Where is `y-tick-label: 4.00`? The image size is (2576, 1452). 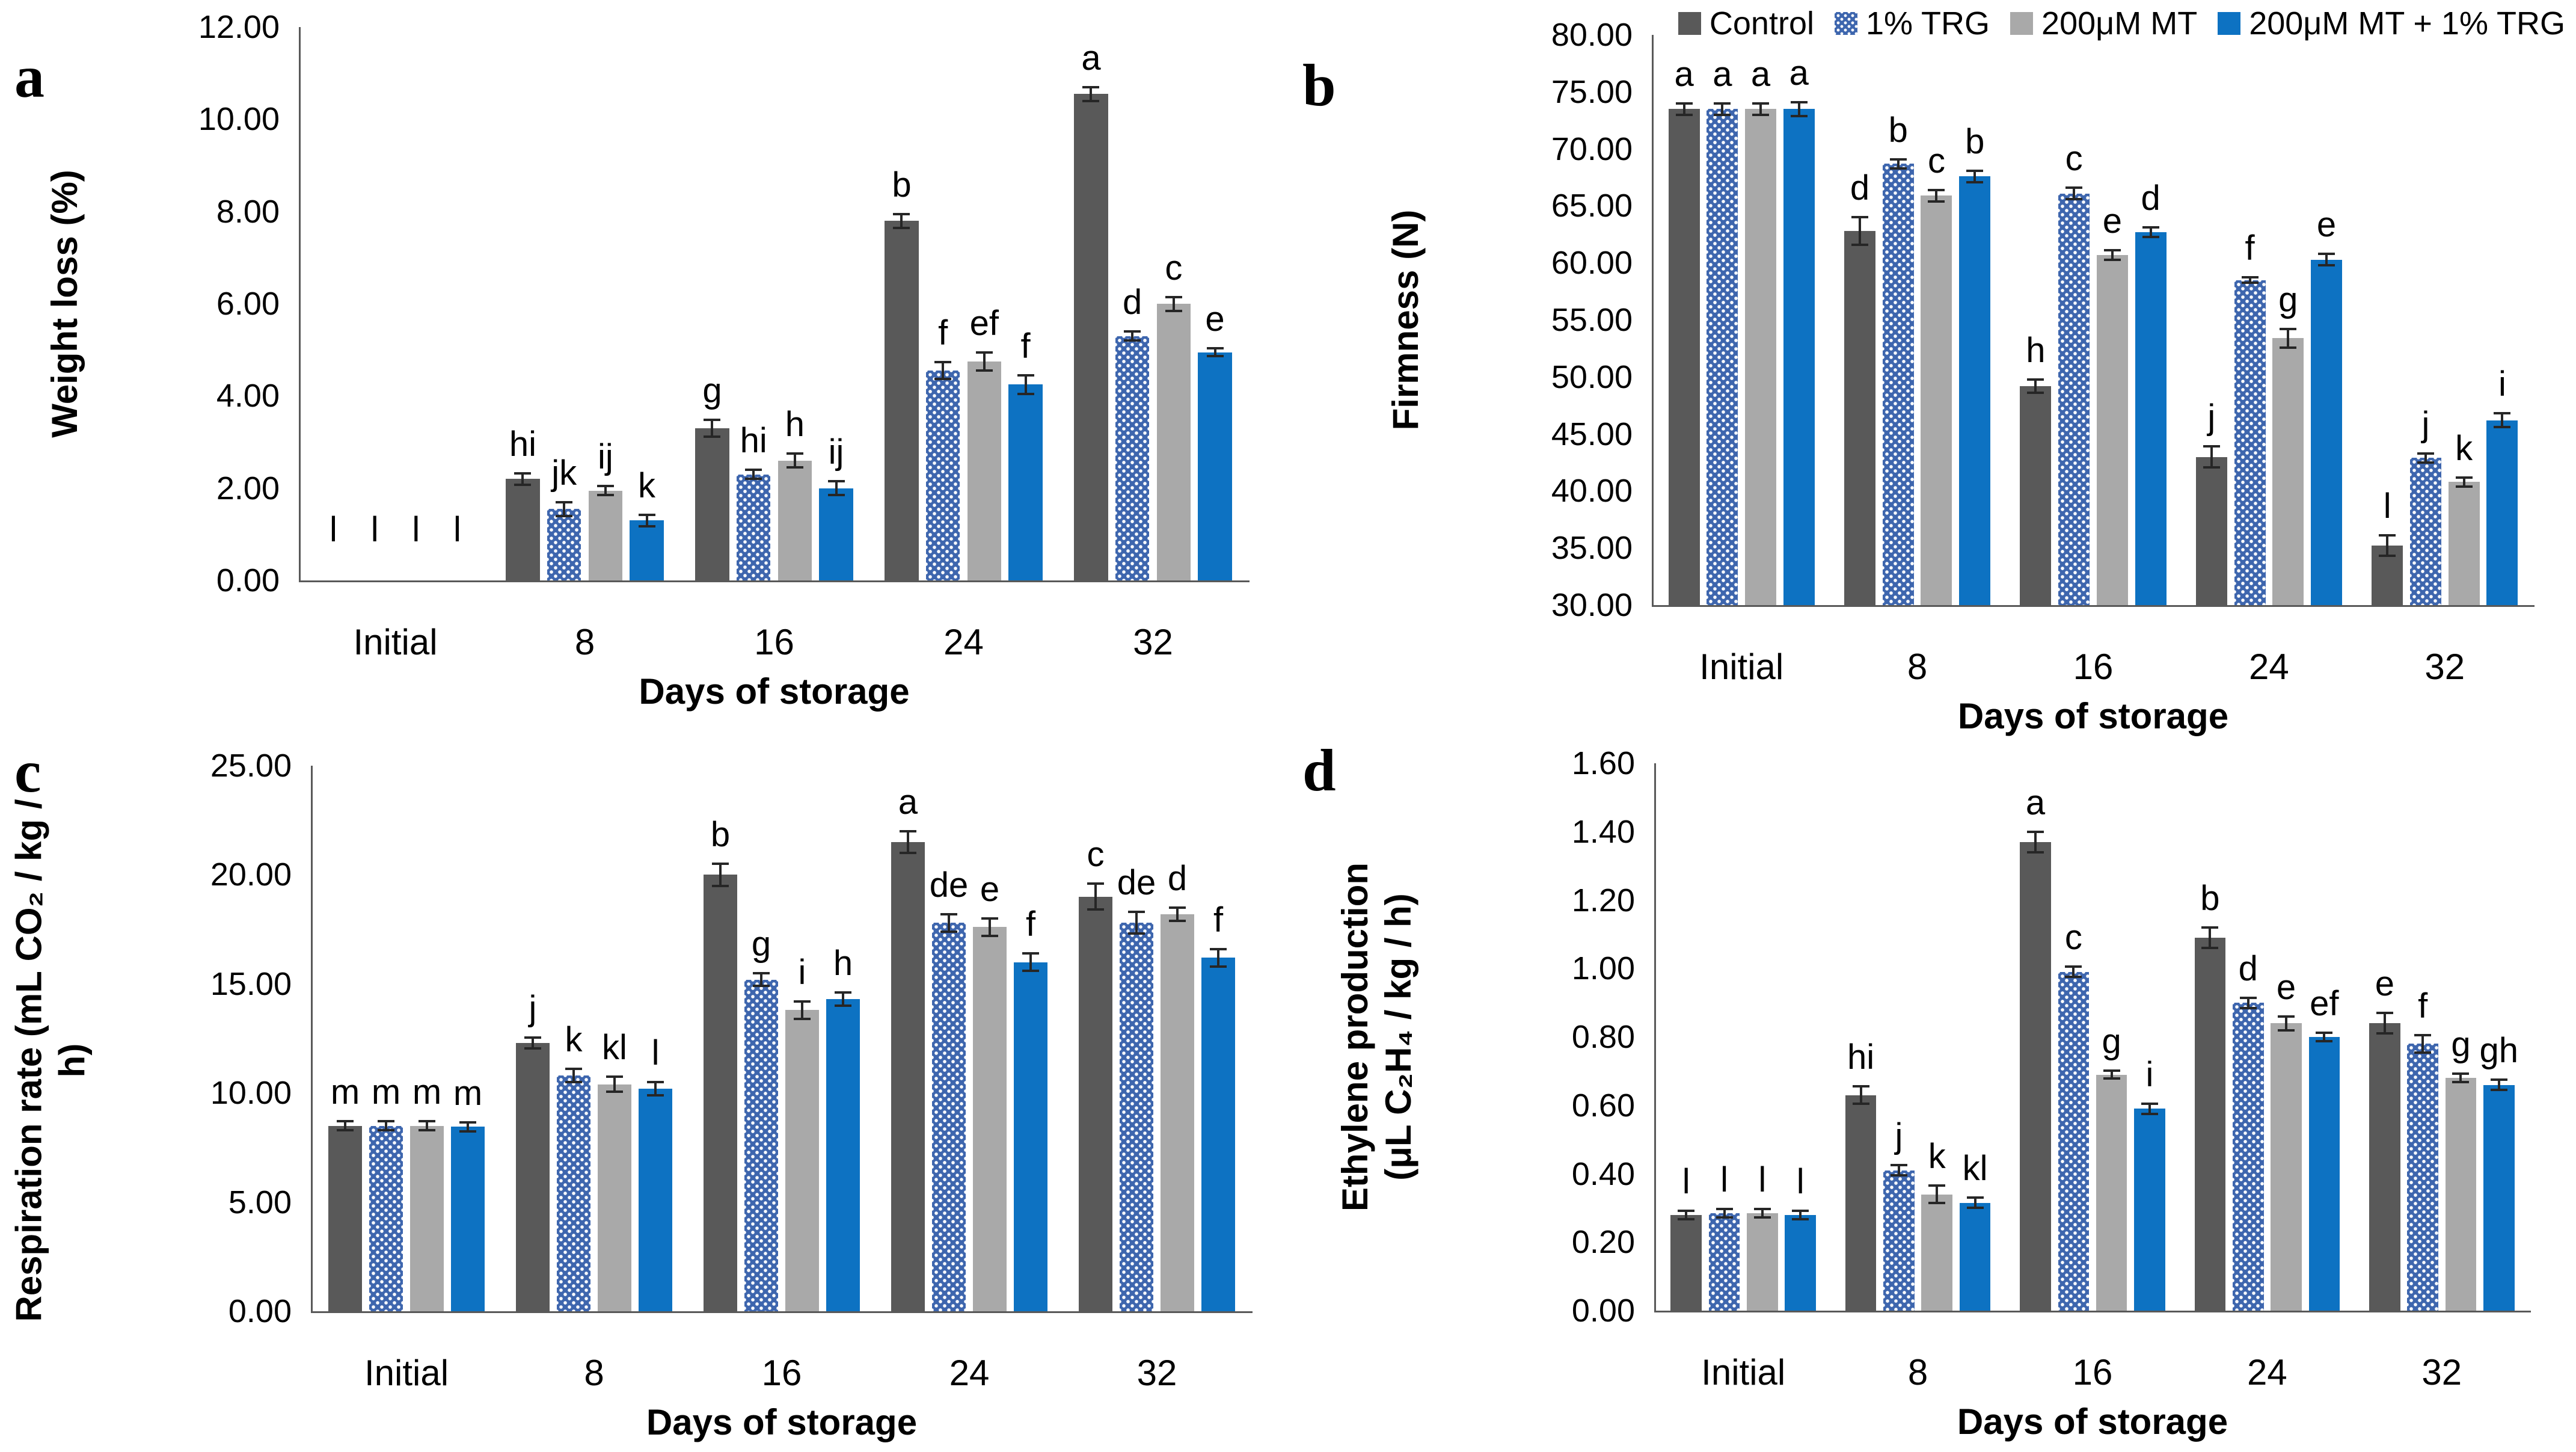
y-tick-label: 4.00 is located at coordinates (248, 396).